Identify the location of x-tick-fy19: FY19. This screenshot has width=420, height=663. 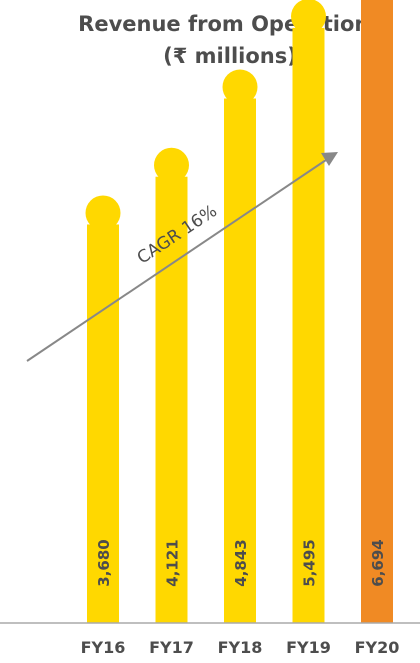
(308, 647).